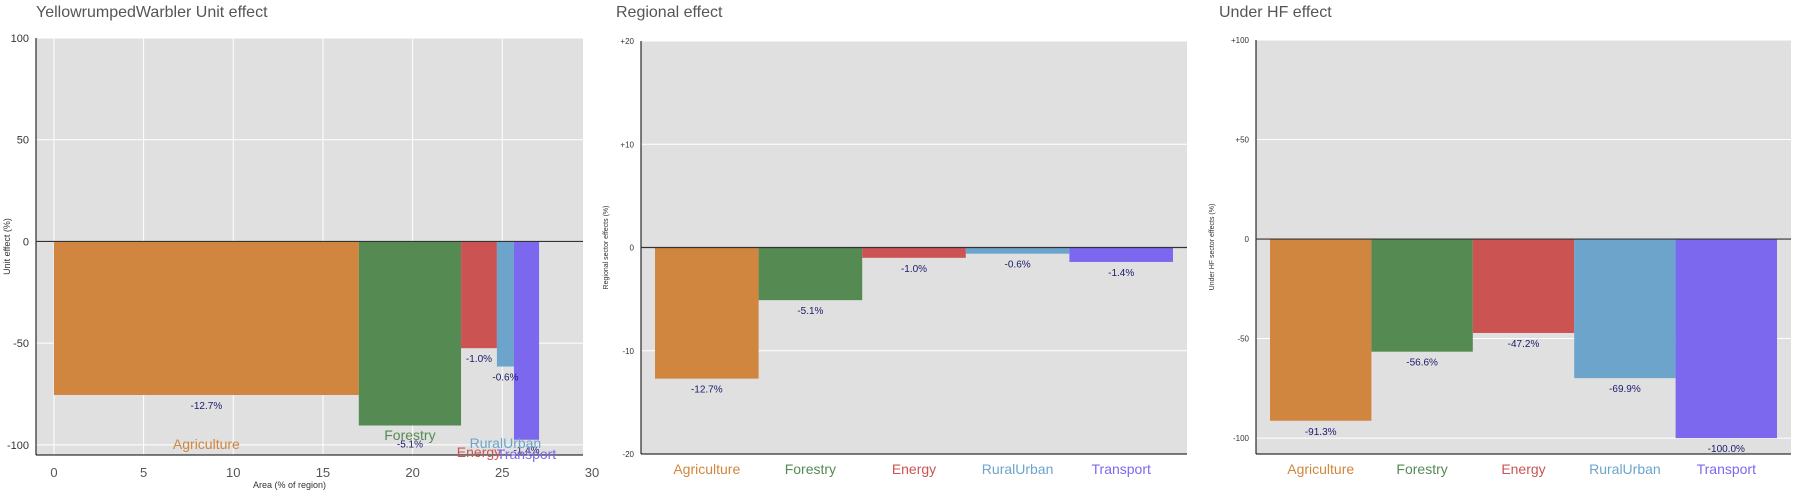  What do you see at coordinates (627, 41) in the screenshot?
I see `y-tick-label: +20` at bounding box center [627, 41].